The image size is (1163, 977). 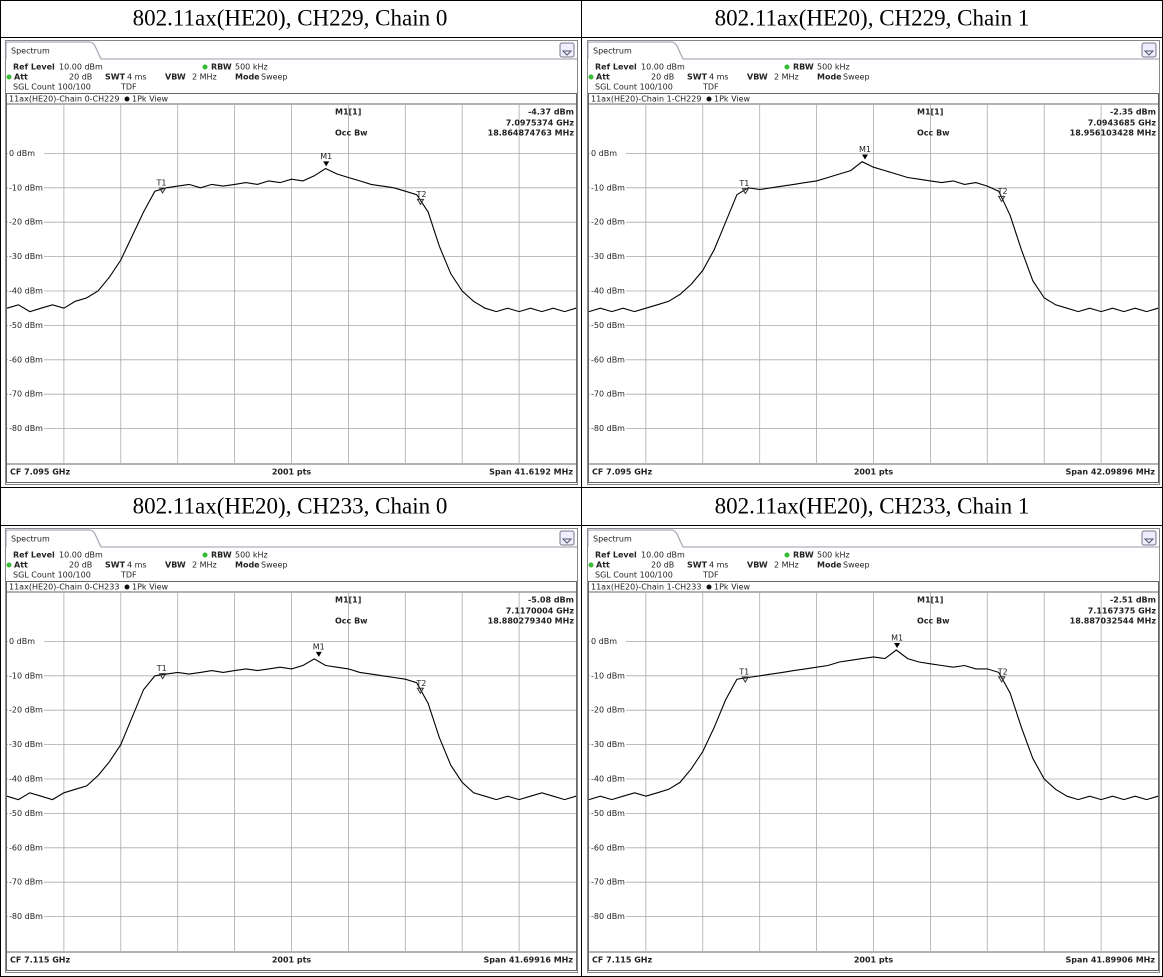 I want to click on occ-bw: 18.887032544 MHz, so click(x=1113, y=621).